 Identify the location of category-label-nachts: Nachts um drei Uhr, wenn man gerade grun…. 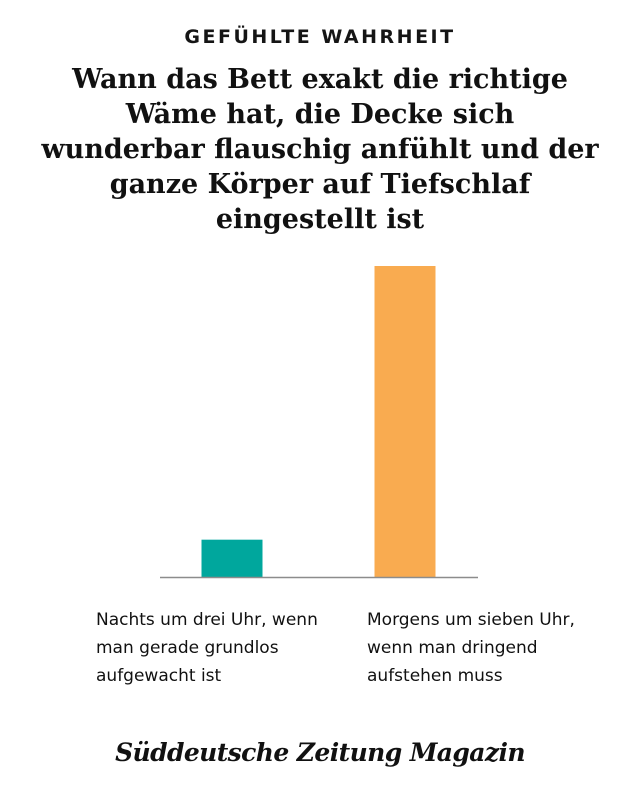
(207, 648).